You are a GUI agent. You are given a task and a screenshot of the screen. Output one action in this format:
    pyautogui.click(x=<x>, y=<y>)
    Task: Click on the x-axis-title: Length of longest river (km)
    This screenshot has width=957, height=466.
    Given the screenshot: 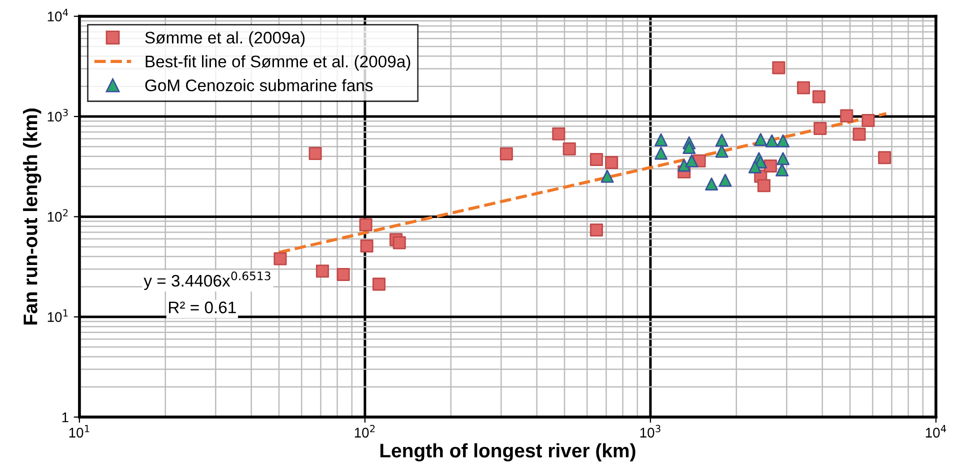 What is the action you would take?
    pyautogui.click(x=508, y=452)
    